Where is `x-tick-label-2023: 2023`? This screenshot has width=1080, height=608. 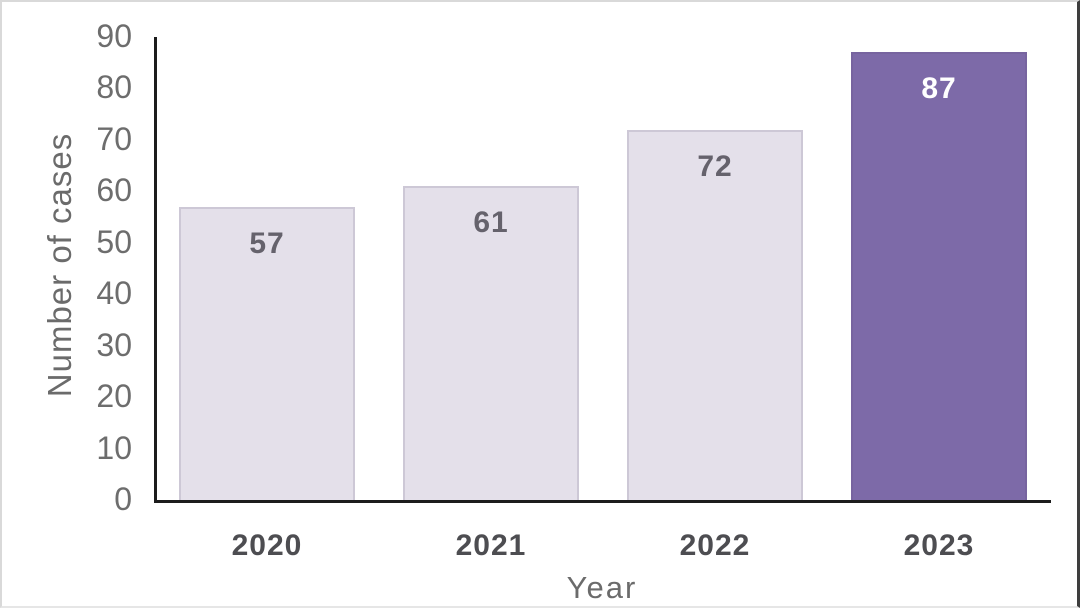
x-tick-label-2023: 2023 is located at coordinates (939, 545).